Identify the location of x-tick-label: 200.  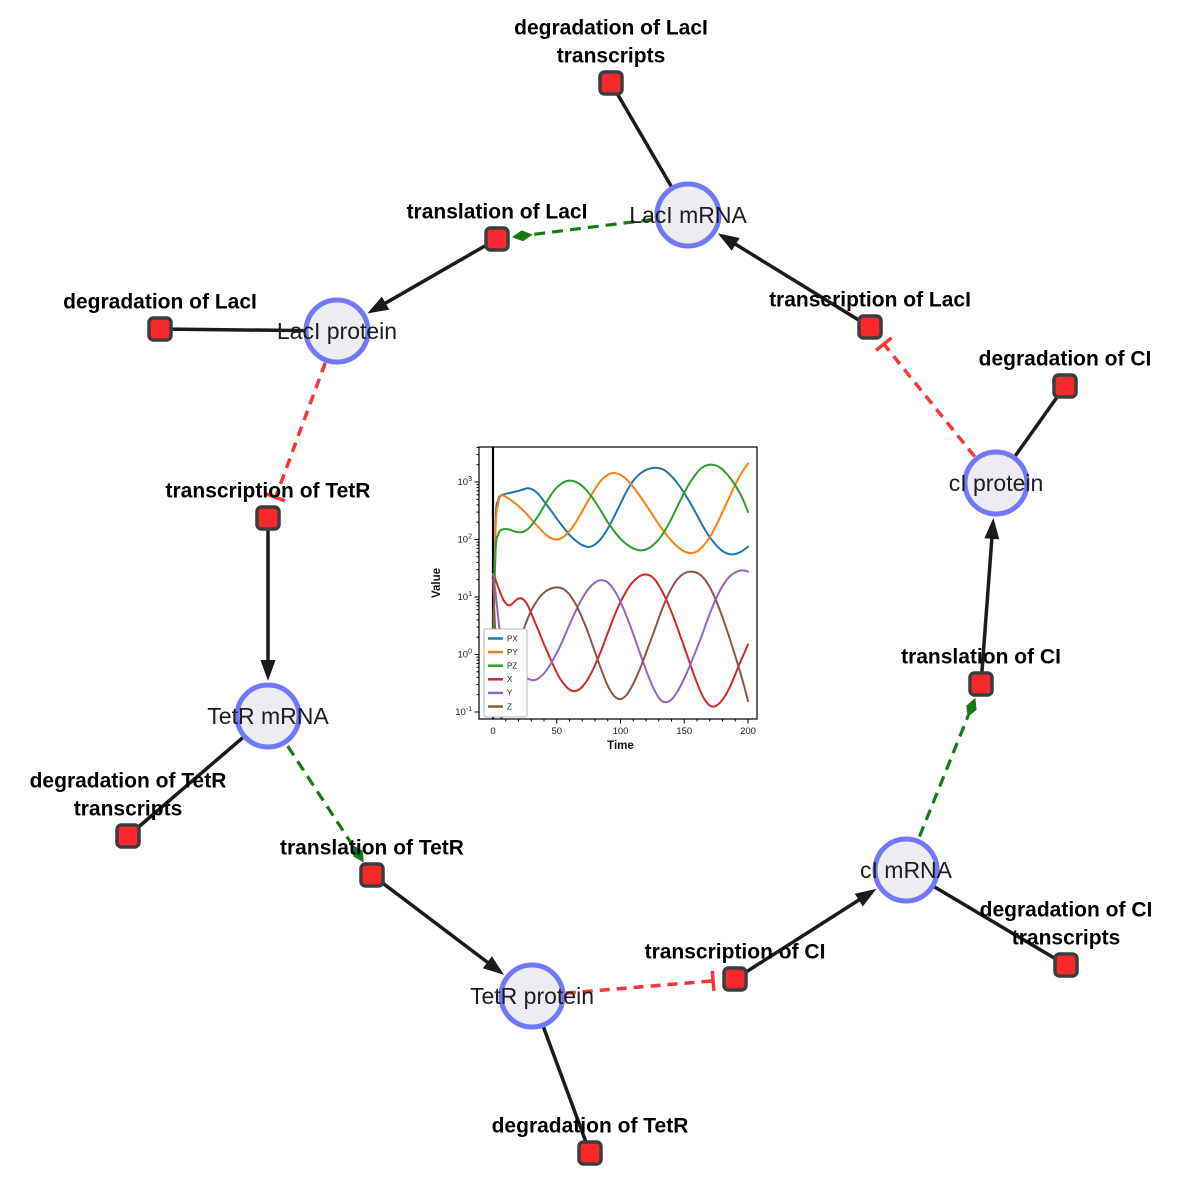
(748, 731).